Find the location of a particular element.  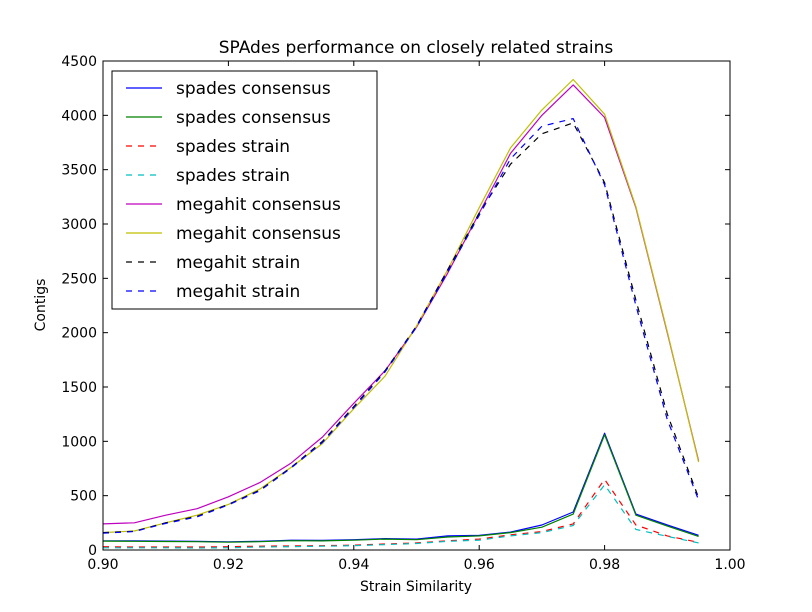

x-axis-title: Strain Similarity is located at coordinates (416, 587).